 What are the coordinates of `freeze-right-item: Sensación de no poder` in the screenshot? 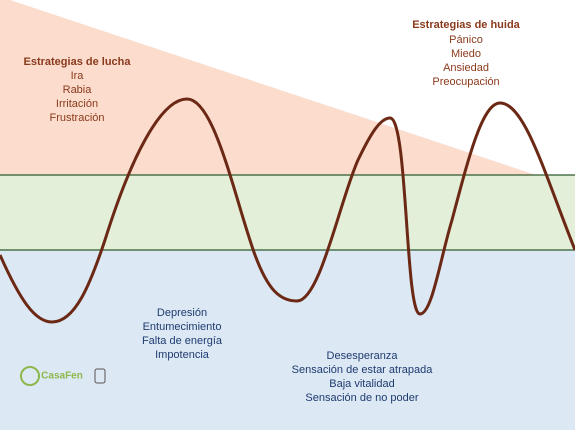 It's located at (361, 398).